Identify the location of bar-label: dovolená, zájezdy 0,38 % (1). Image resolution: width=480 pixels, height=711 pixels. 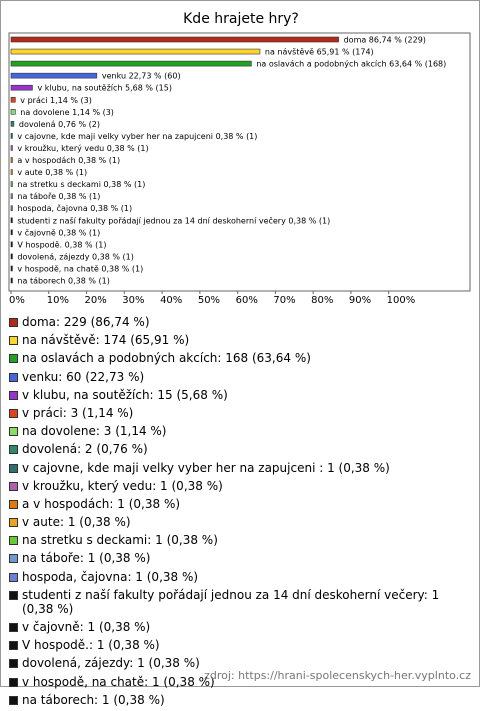
(75, 256).